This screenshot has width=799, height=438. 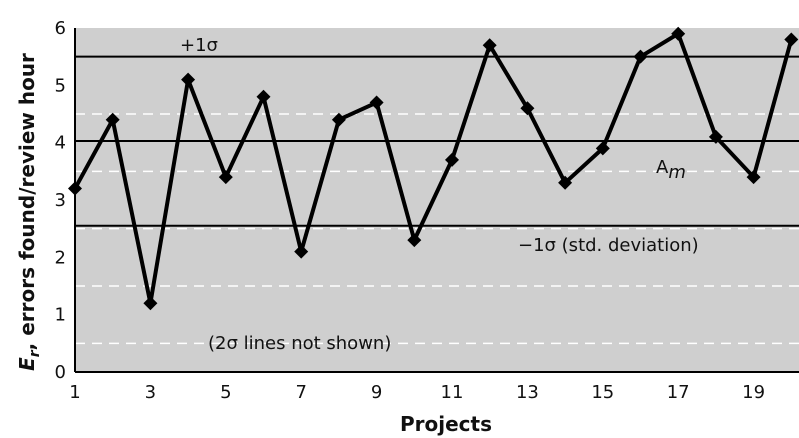 I want to click on x-tick-label: 11, so click(x=452, y=392).